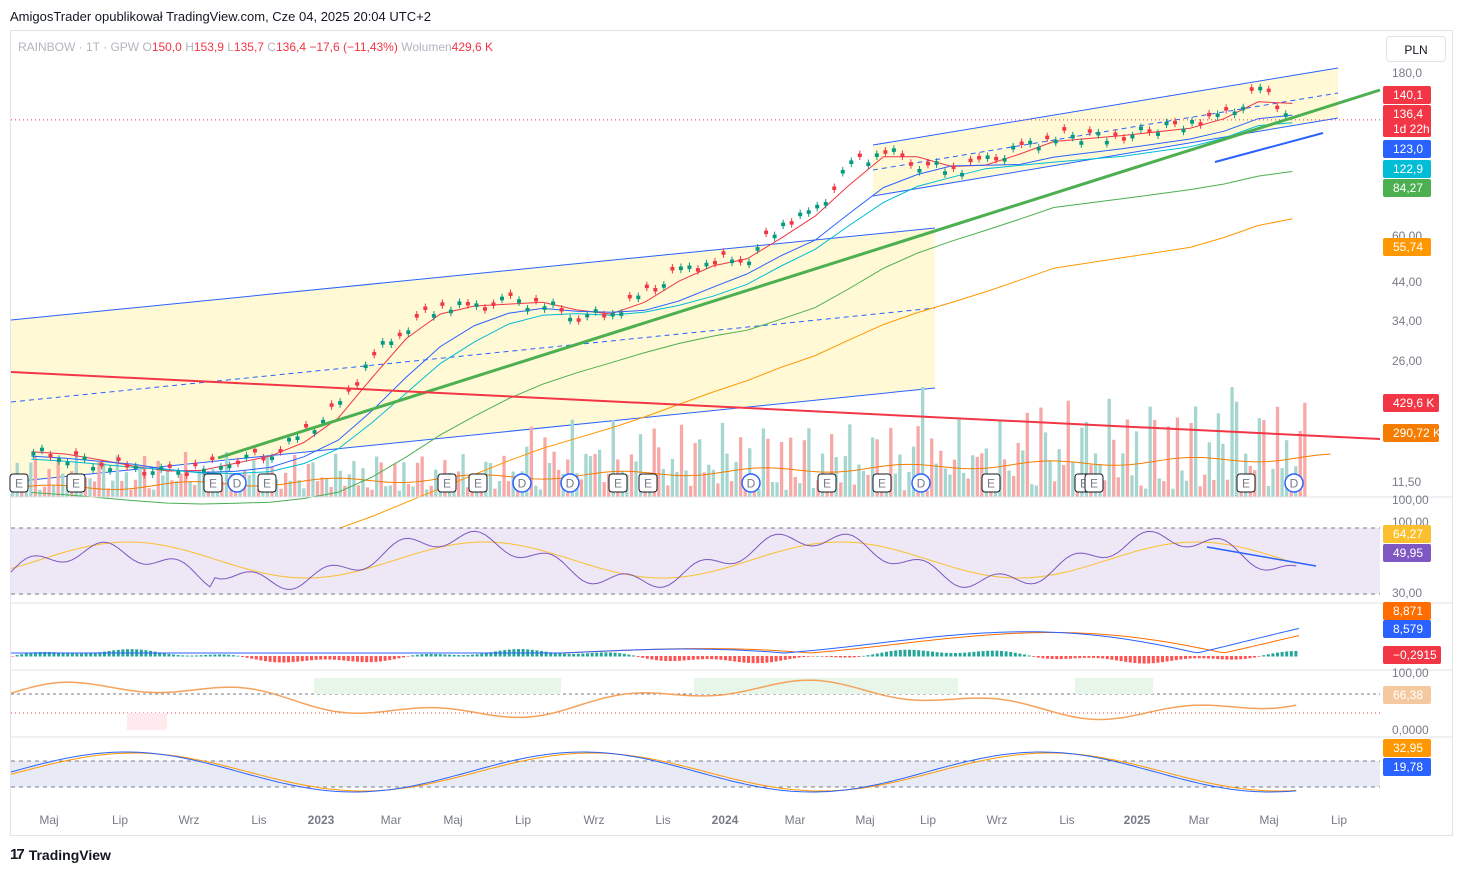  I want to click on macd-signal-tag-bg, so click(1407, 611).